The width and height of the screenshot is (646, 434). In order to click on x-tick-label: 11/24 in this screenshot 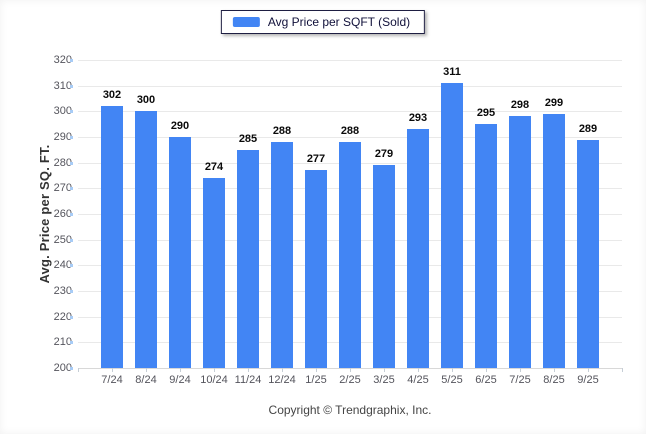, I will do `click(248, 380)`.